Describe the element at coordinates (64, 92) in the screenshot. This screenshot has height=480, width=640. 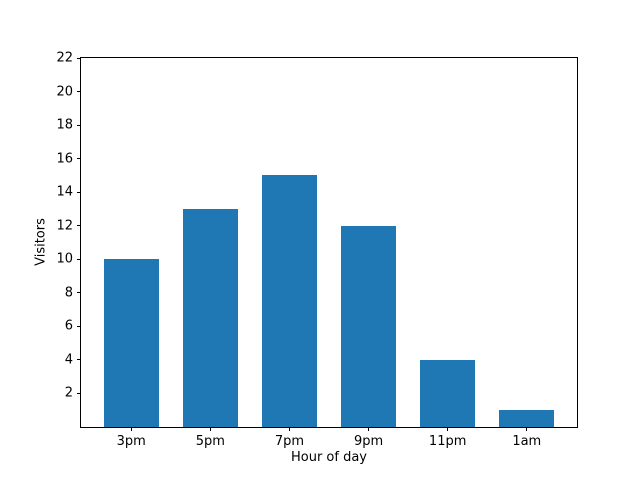
I see `y-tick-label: 20` at that location.